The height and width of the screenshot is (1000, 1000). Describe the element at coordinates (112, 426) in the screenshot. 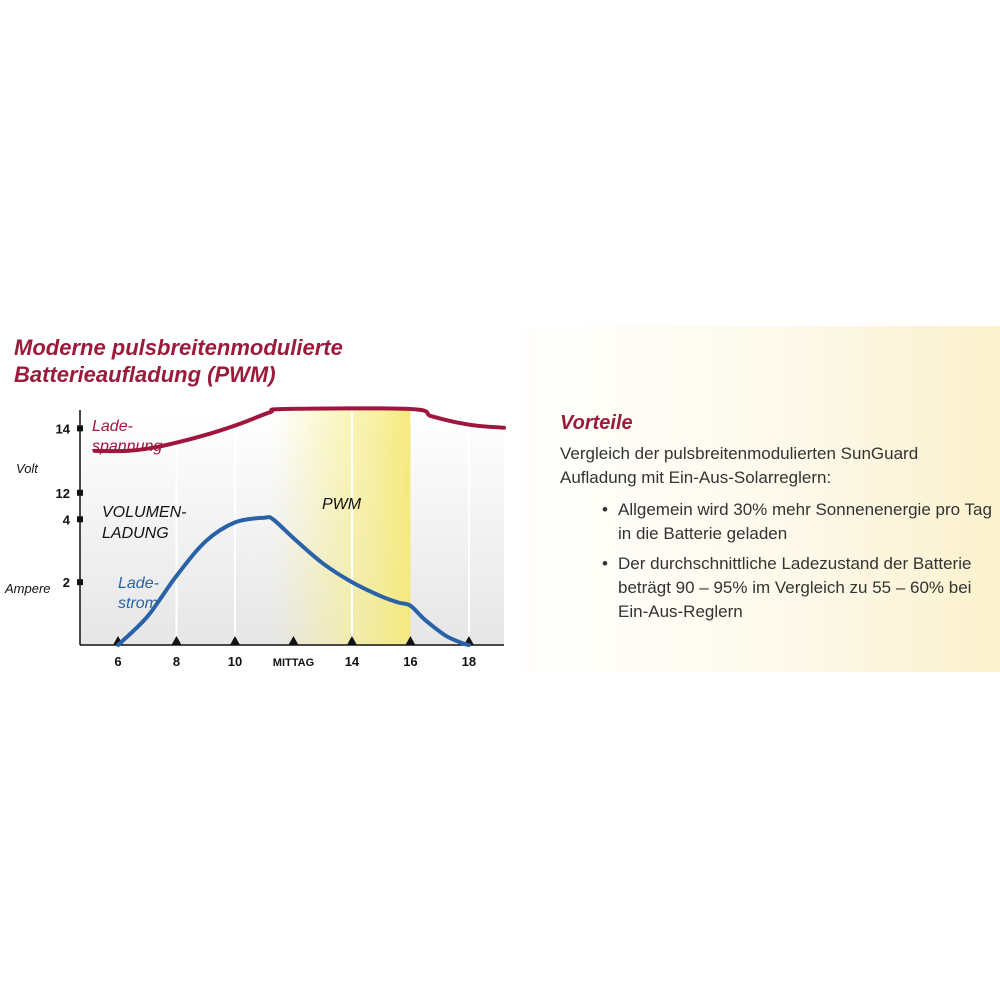

I see `voltage-series-label-line-1: Lade-` at that location.